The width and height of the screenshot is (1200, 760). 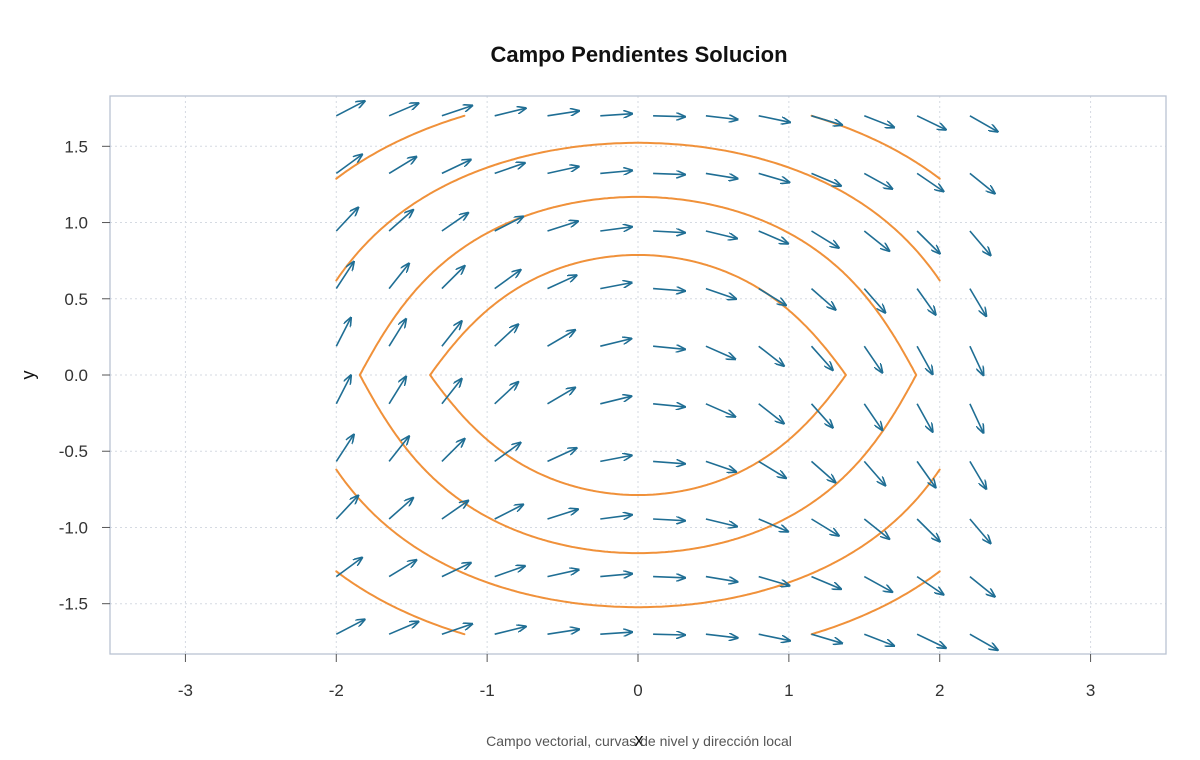 What do you see at coordinates (788, 690) in the screenshot?
I see `x-tick-label: 1` at bounding box center [788, 690].